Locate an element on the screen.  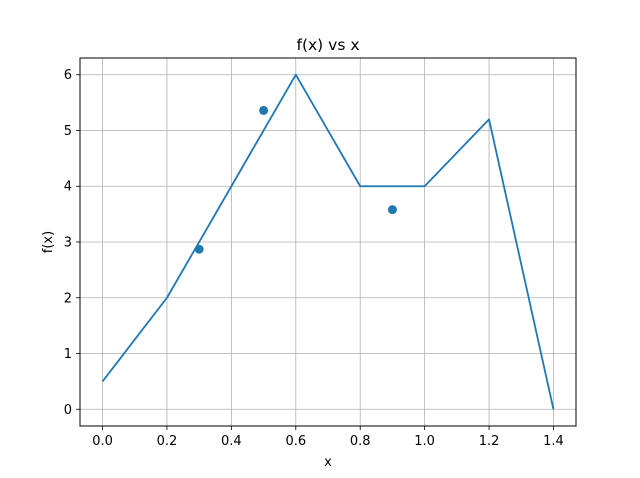
y-tick-label: 5 is located at coordinates (68, 131).